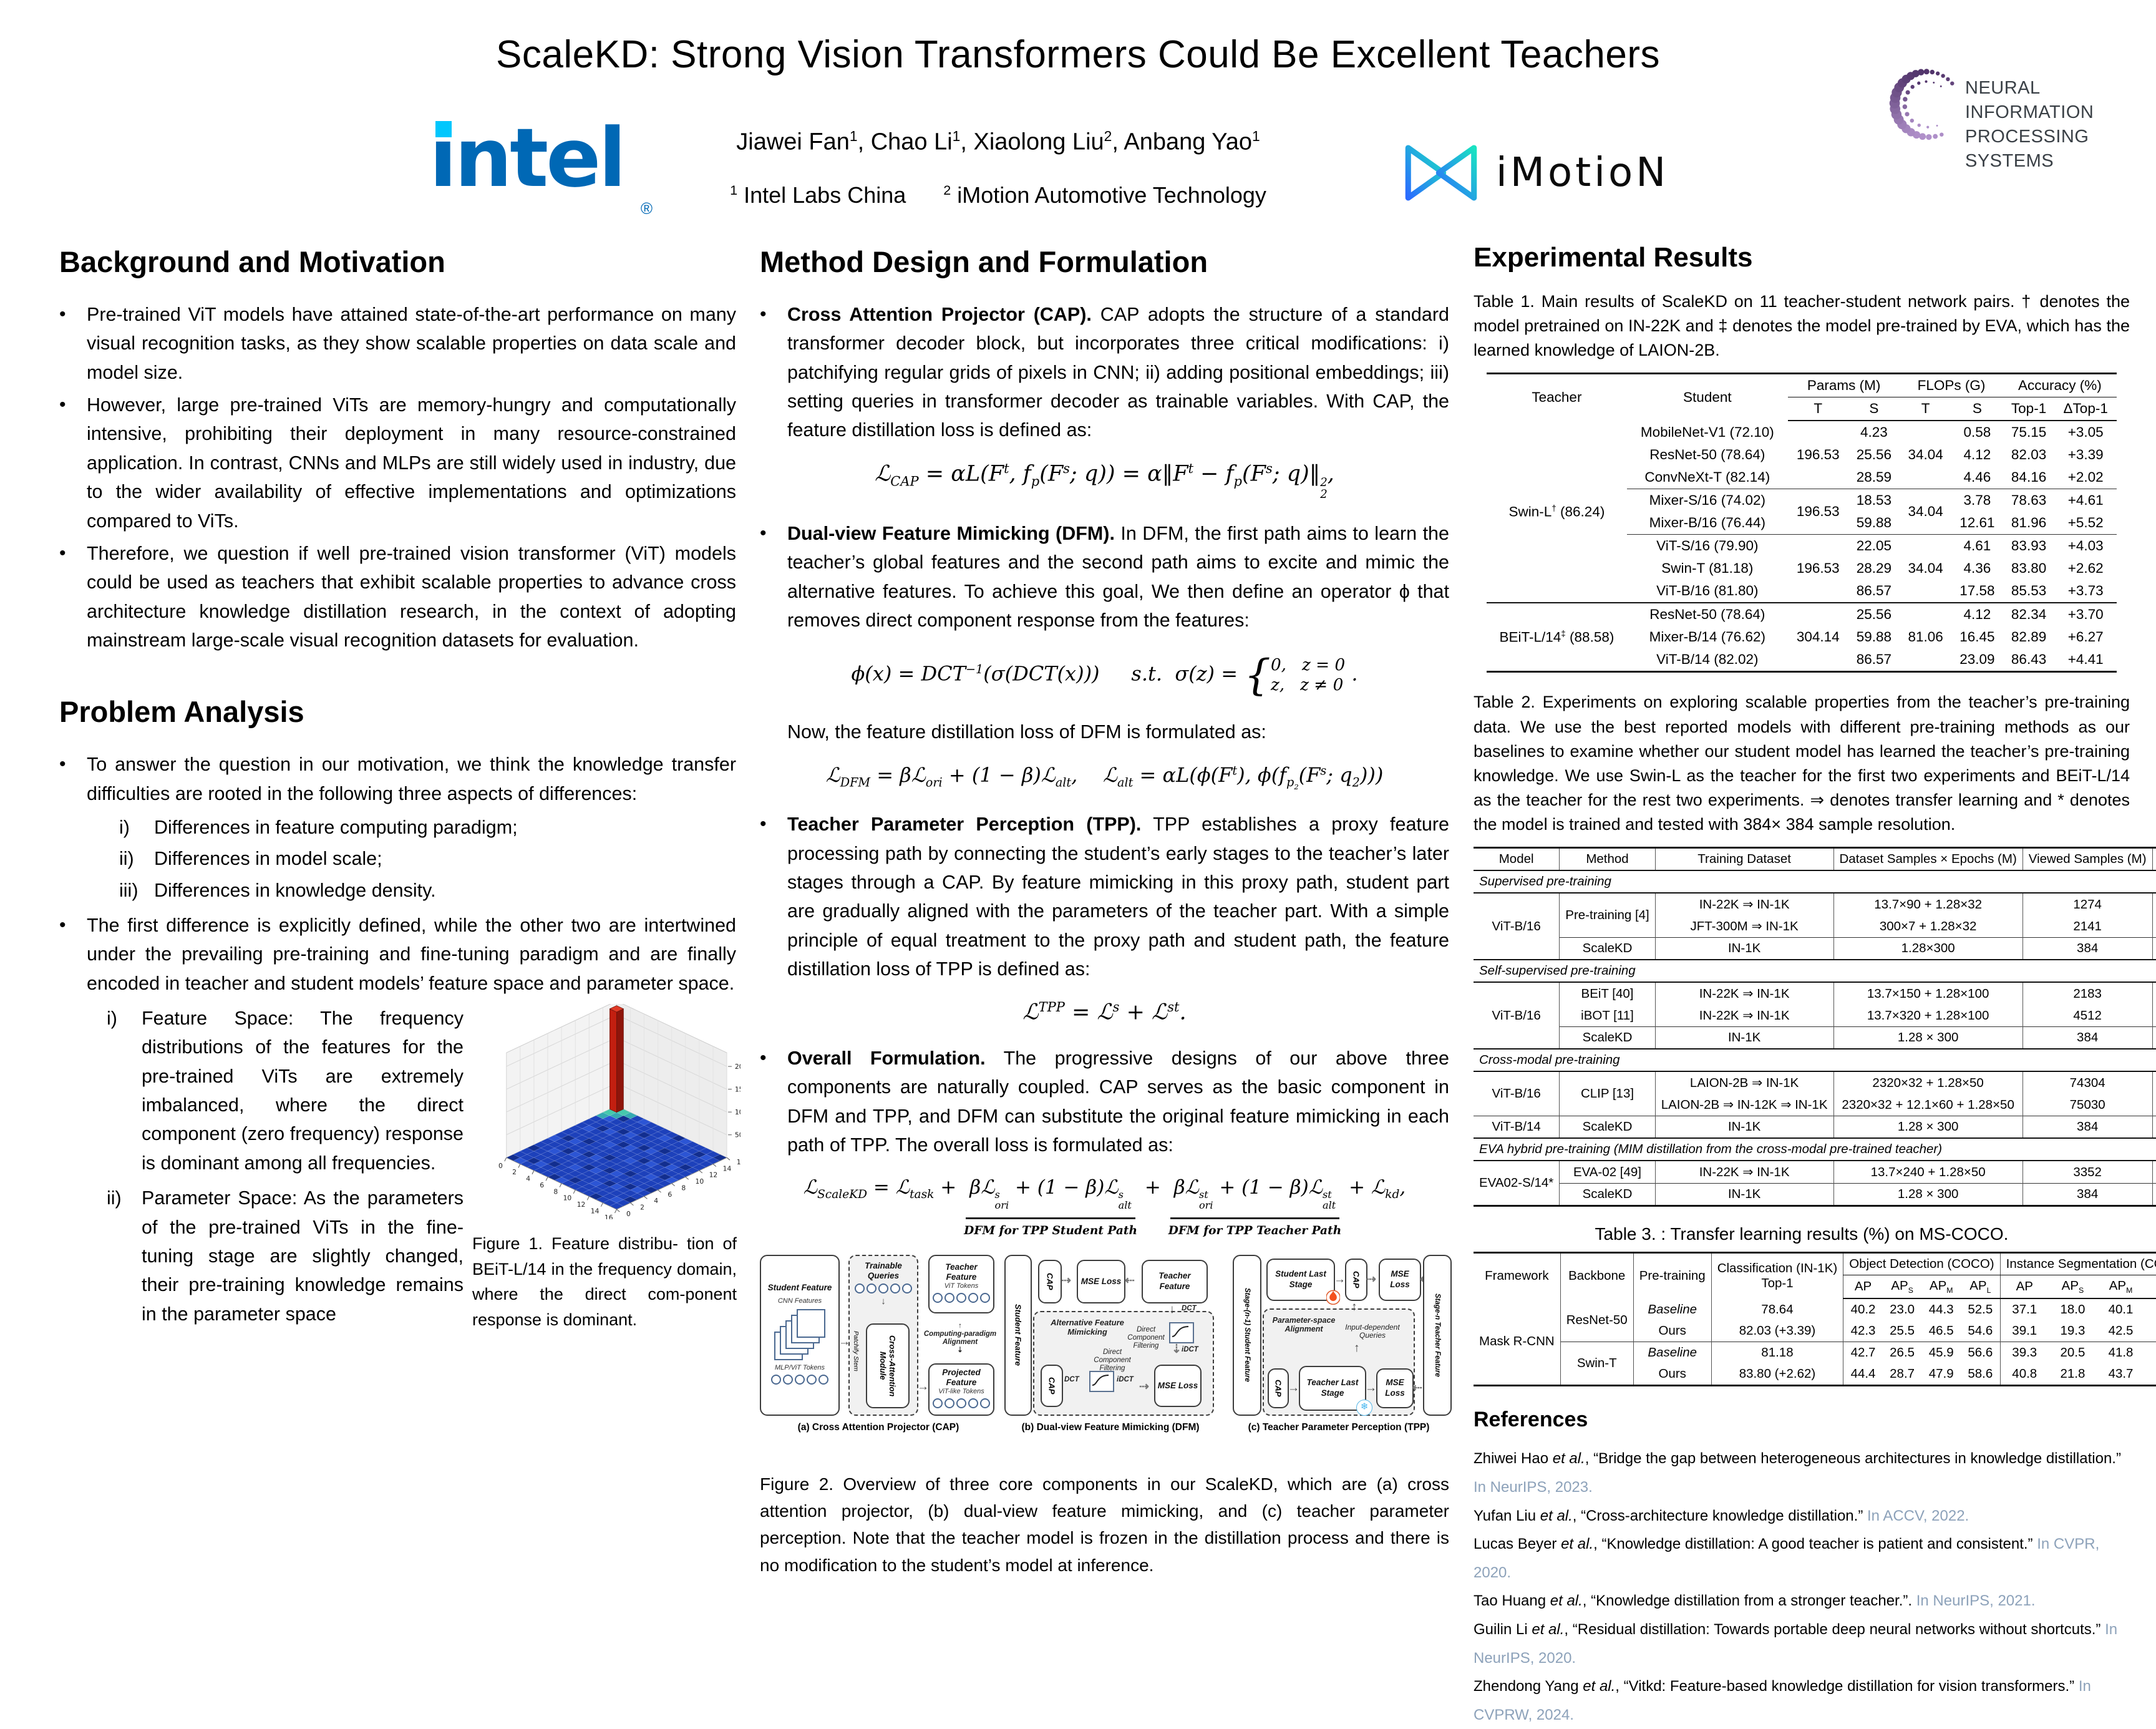 This screenshot has height=1729, width=2156. I want to click on student-last-stage-box: Student Last Stage, so click(1303, 1281).